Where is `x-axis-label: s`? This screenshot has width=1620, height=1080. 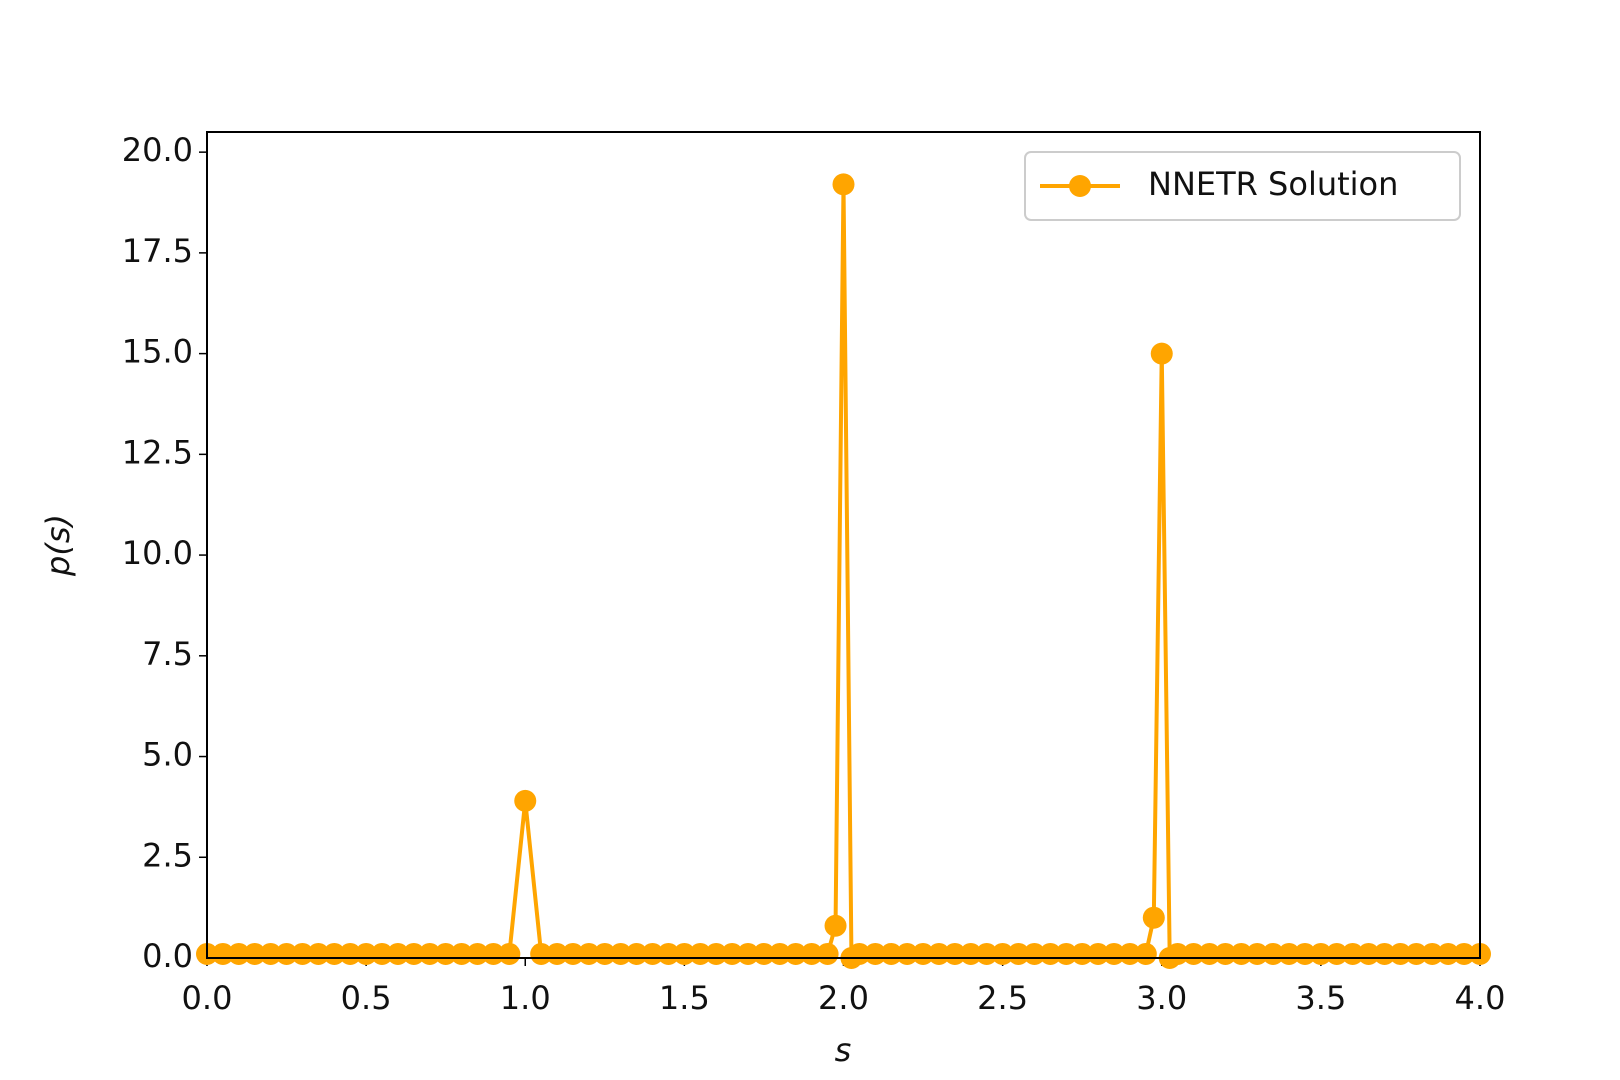
x-axis-label: s is located at coordinates (843, 1050).